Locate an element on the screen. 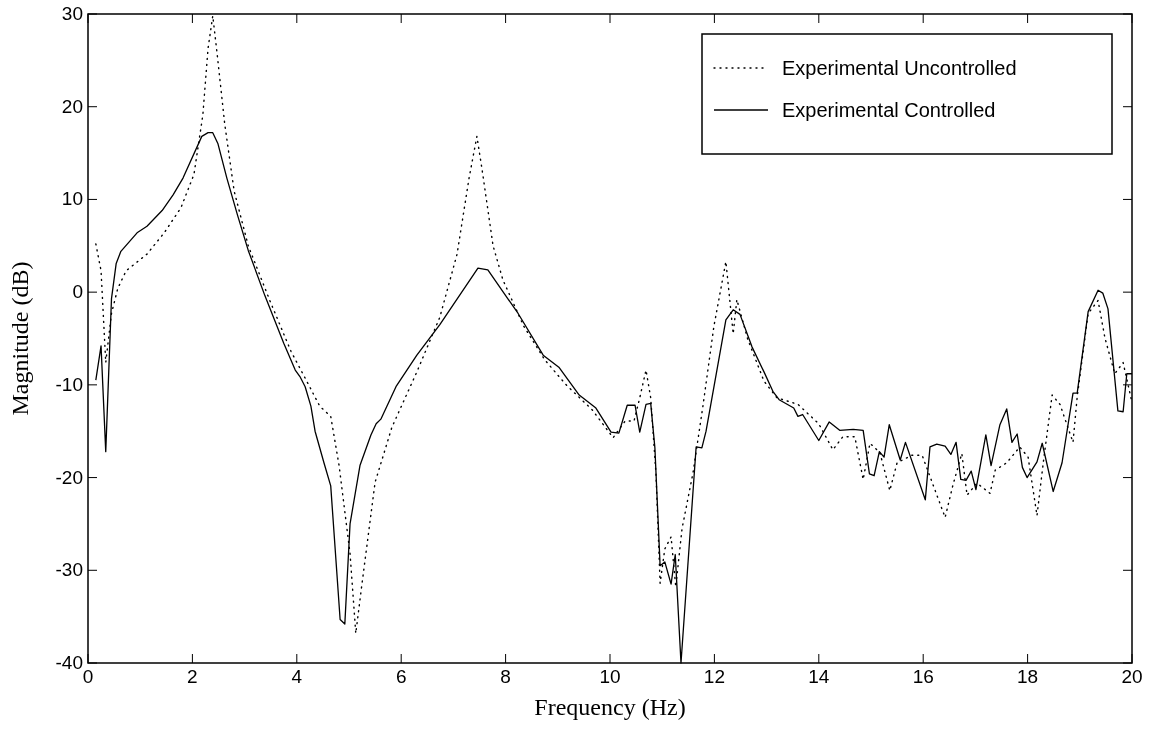  y-tick-label: 20 is located at coordinates (72, 106).